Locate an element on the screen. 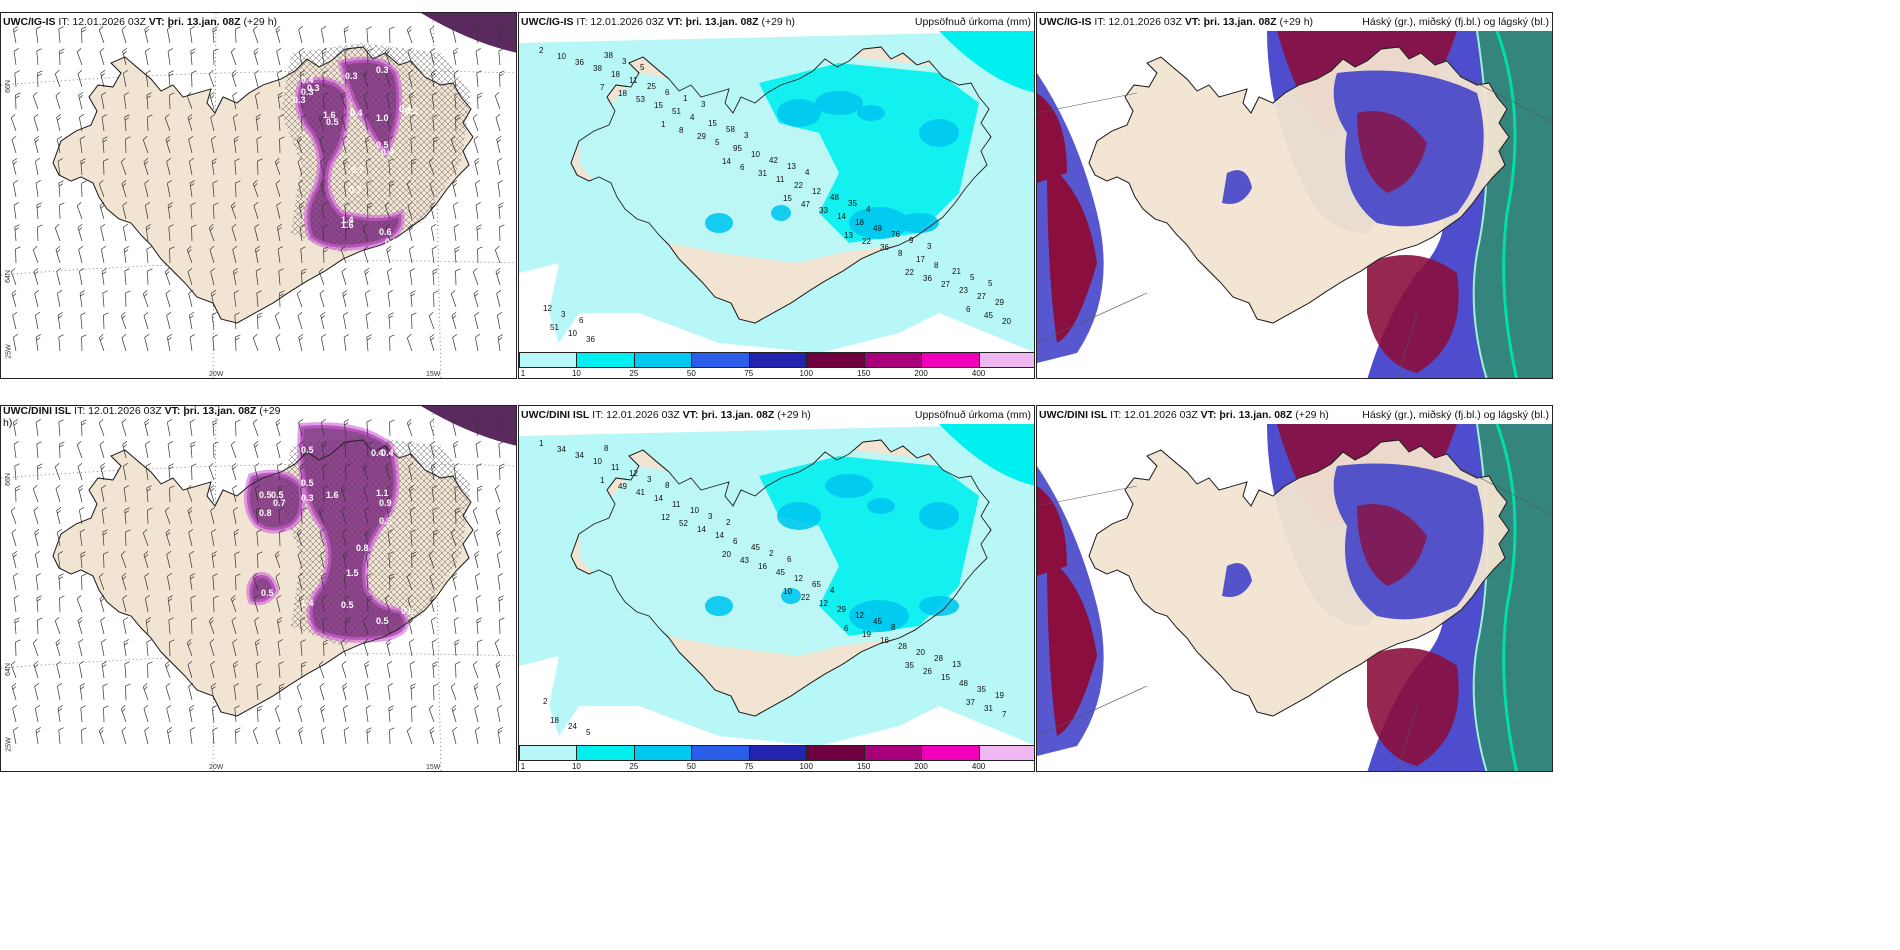  precip-value-label: 51 is located at coordinates (676, 111).